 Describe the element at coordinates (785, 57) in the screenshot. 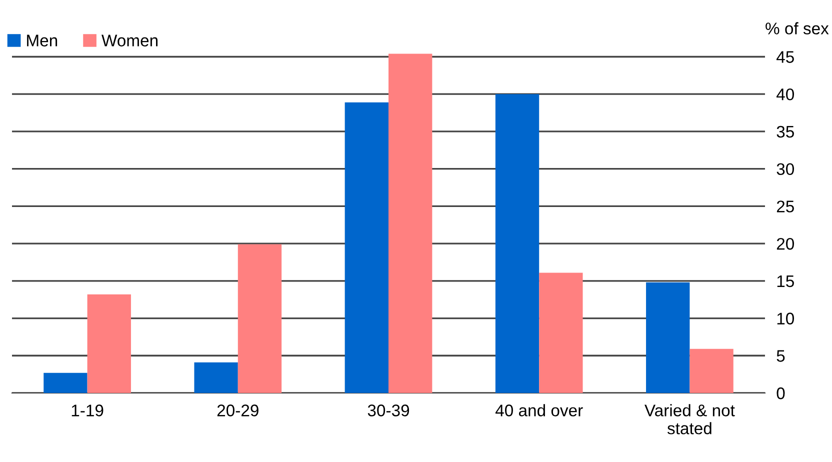

I see `y-tick-label: 45` at that location.